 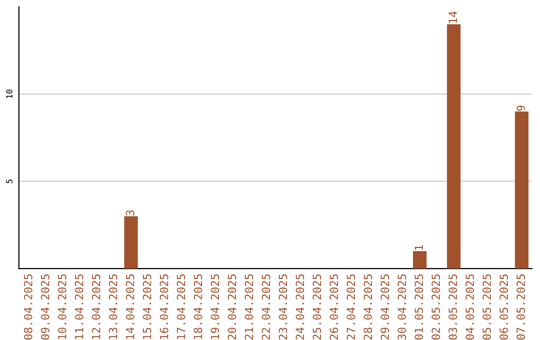 I want to click on x-tick-label: 12.04.2025, so click(x=96, y=307).